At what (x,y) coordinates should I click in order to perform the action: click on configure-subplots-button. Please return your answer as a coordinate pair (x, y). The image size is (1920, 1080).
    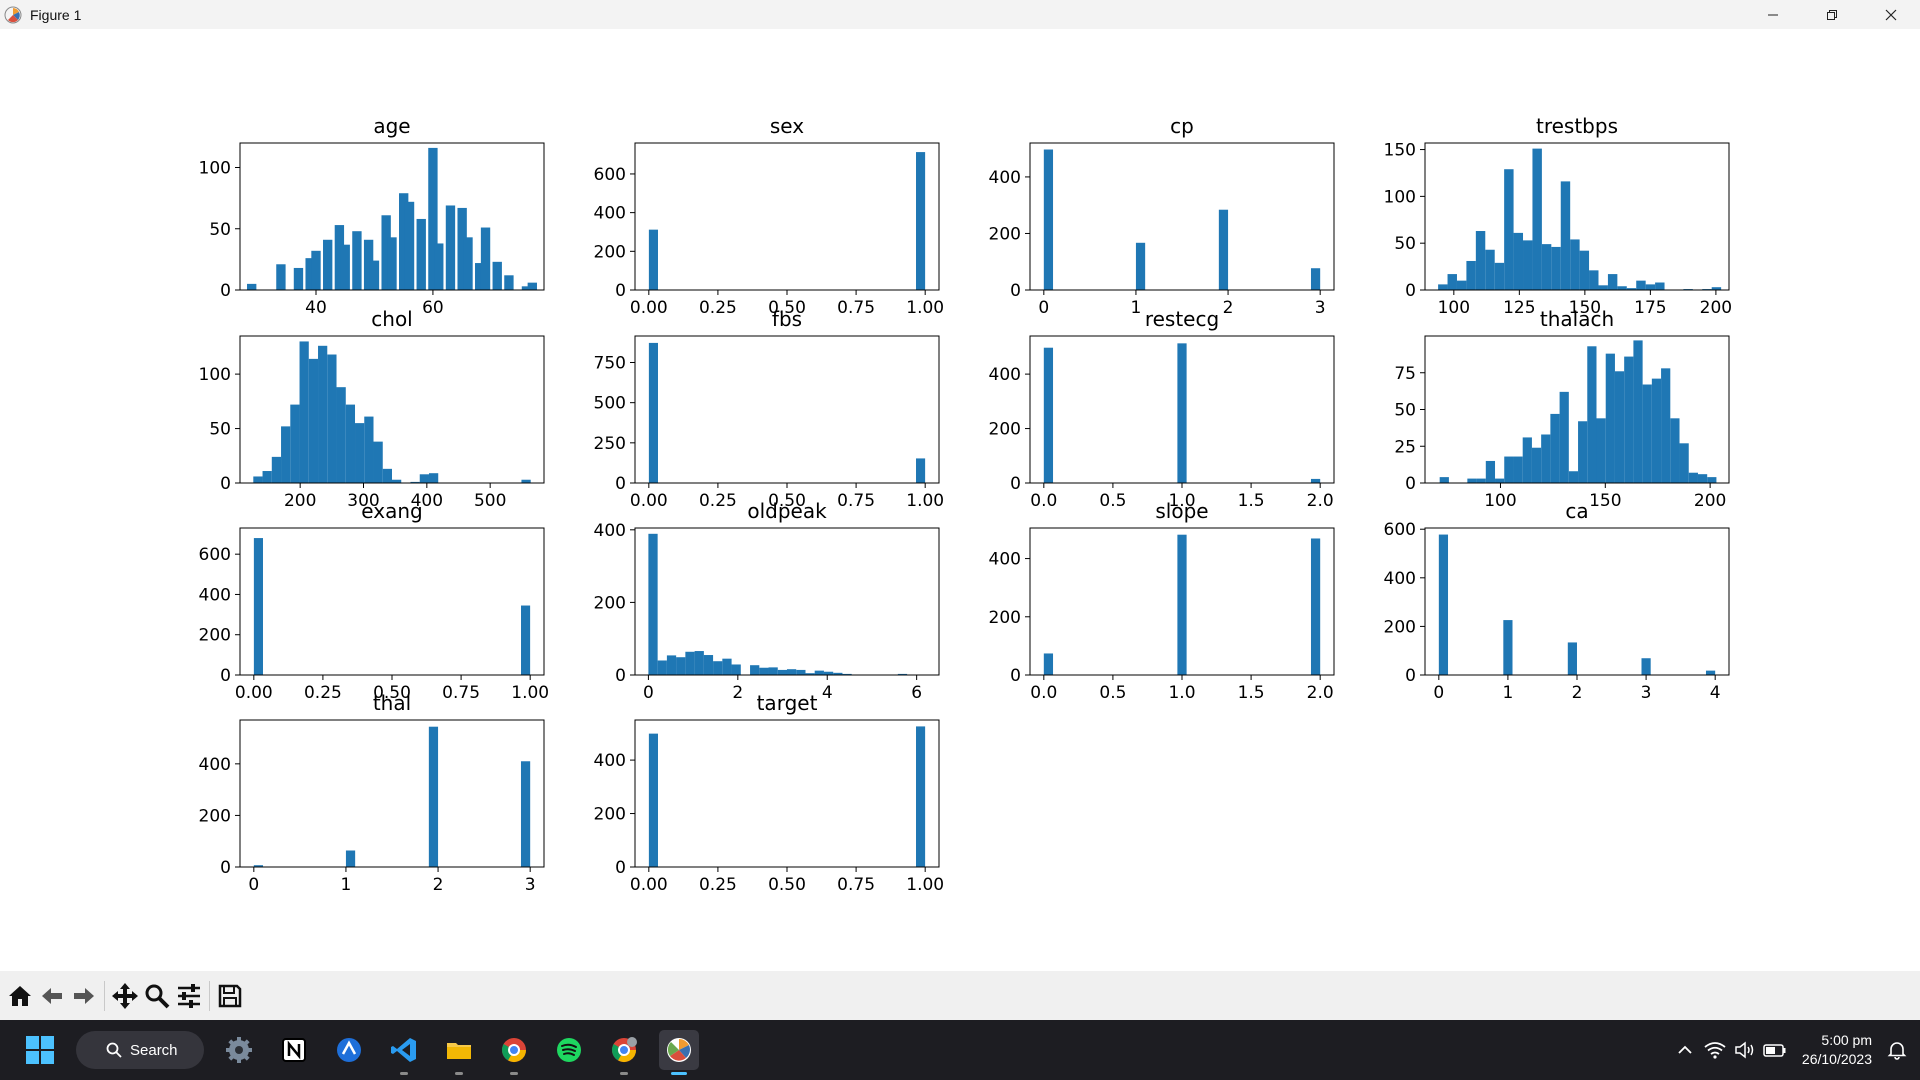
    Looking at the image, I should click on (189, 996).